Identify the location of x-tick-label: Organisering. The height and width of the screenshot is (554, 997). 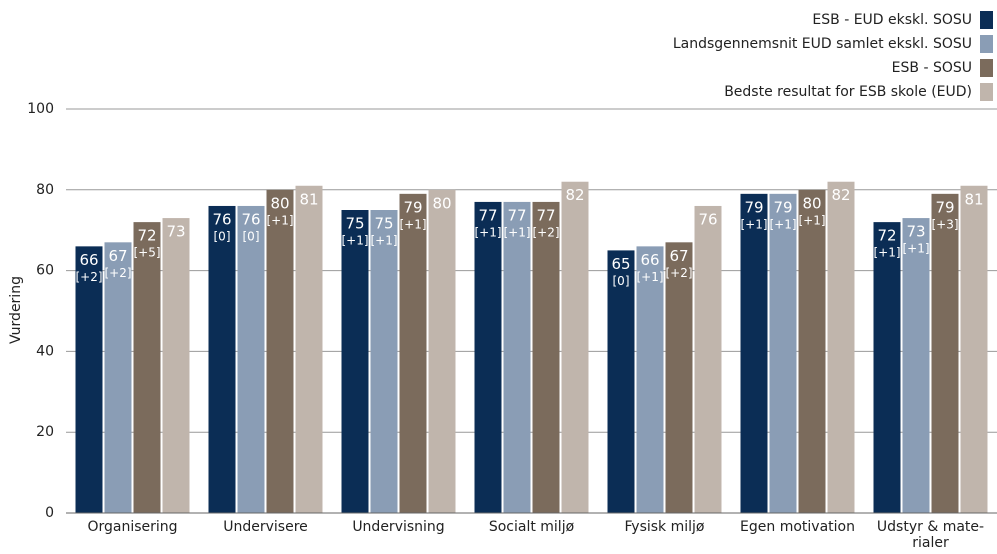
(132, 527).